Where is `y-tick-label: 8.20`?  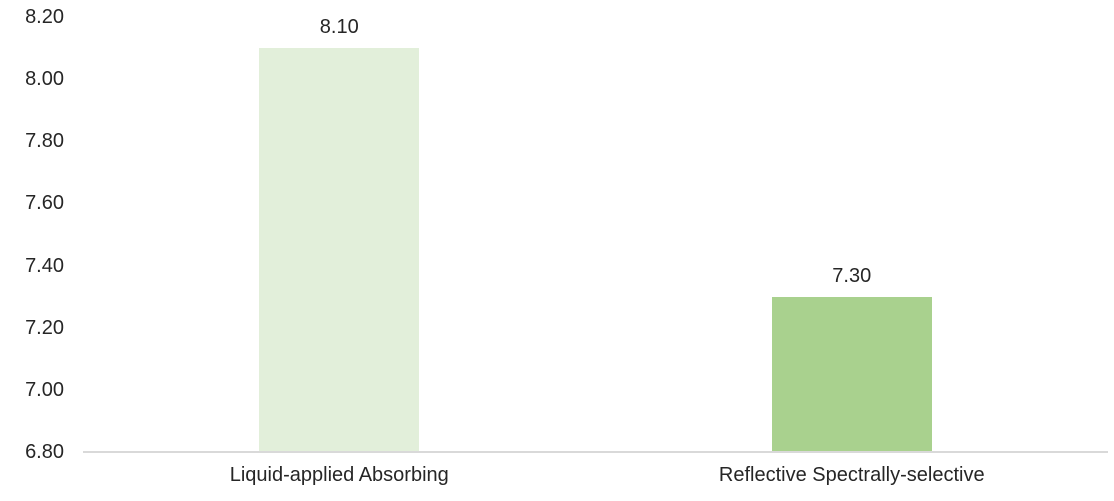
y-tick-label: 8.20 is located at coordinates (44, 17).